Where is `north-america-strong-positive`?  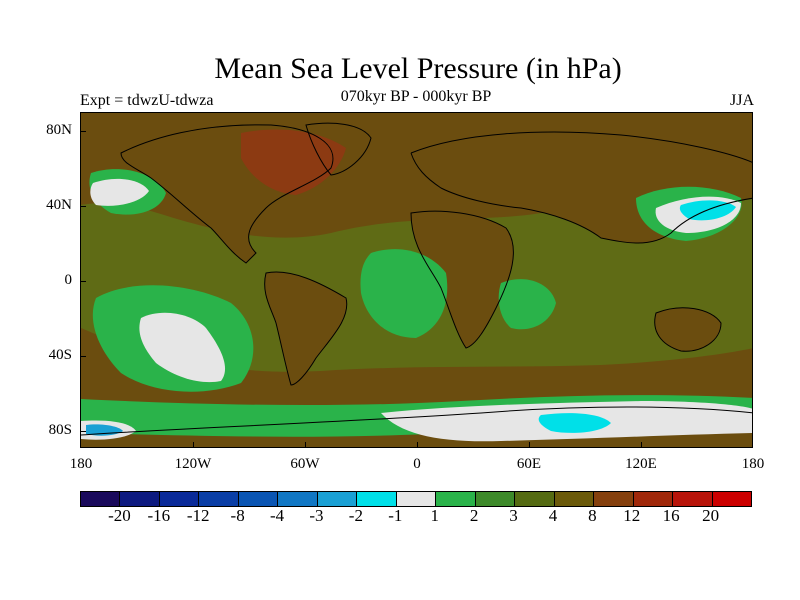 north-america-strong-positive is located at coordinates (293, 162).